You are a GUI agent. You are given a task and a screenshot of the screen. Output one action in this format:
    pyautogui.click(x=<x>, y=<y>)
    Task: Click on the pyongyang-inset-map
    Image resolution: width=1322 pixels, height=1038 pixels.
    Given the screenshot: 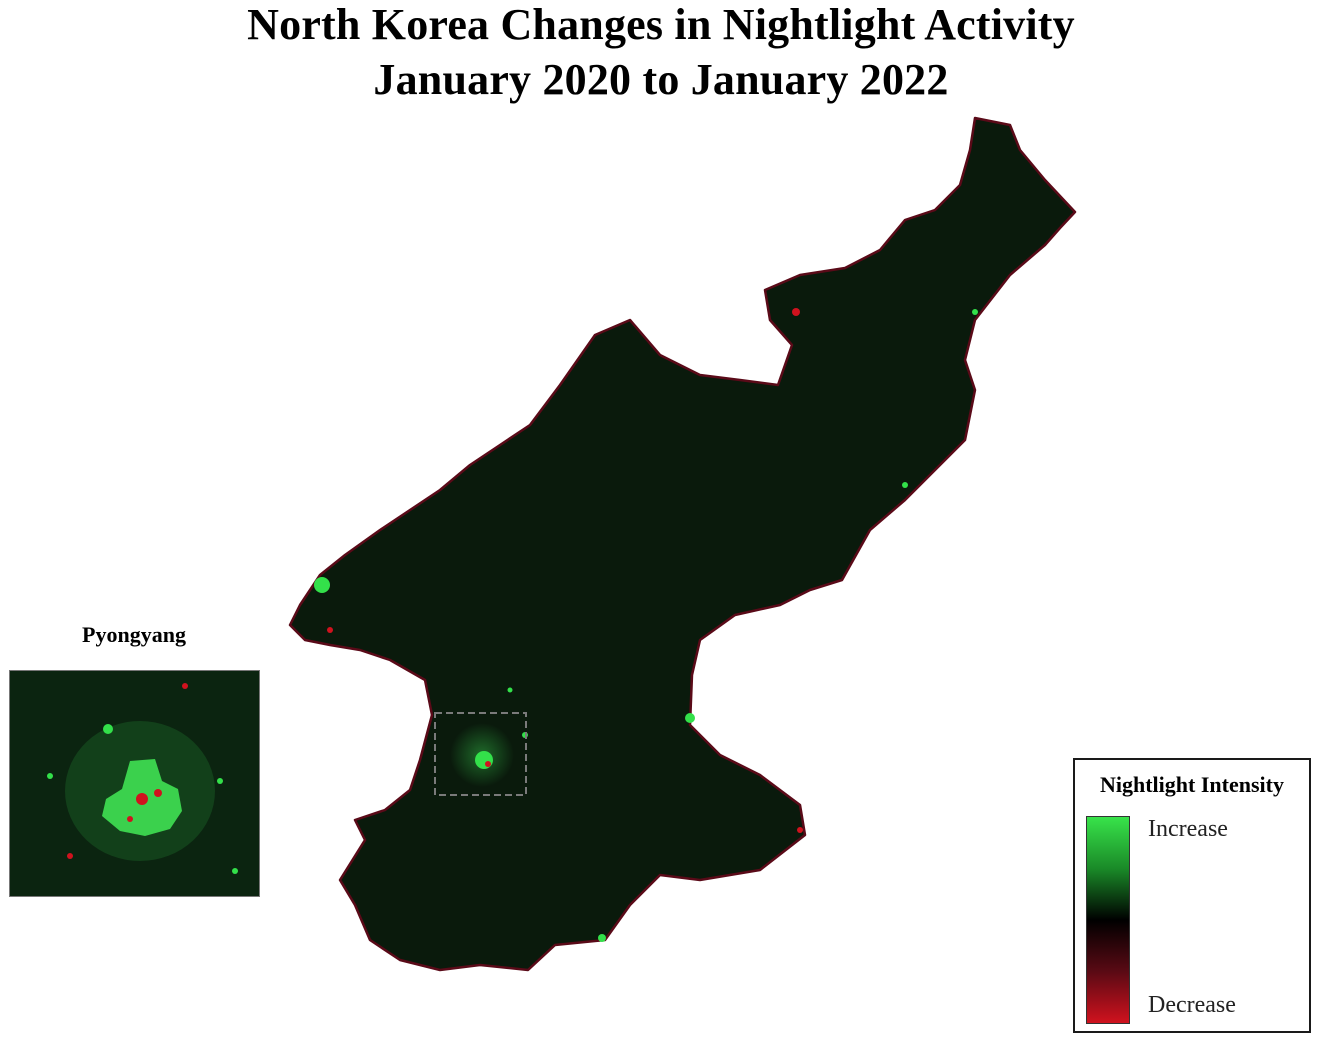 What is the action you would take?
    pyautogui.click(x=134, y=783)
    